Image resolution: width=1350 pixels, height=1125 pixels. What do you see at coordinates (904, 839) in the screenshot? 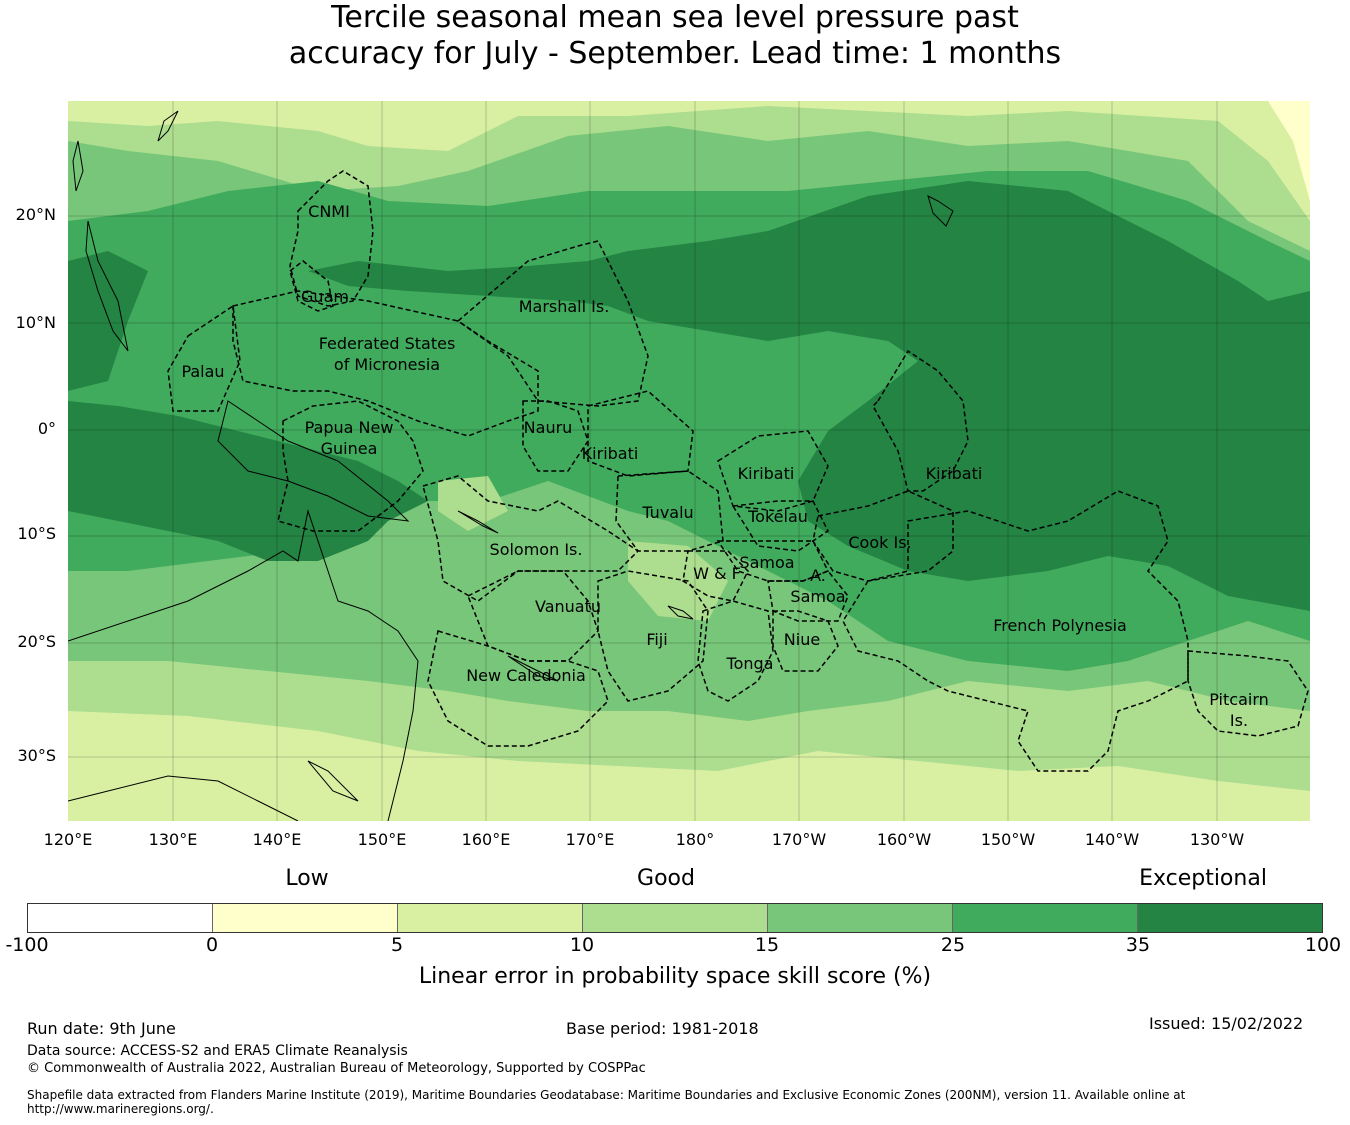
I see `lon-label-160w: 160°W` at bounding box center [904, 839].